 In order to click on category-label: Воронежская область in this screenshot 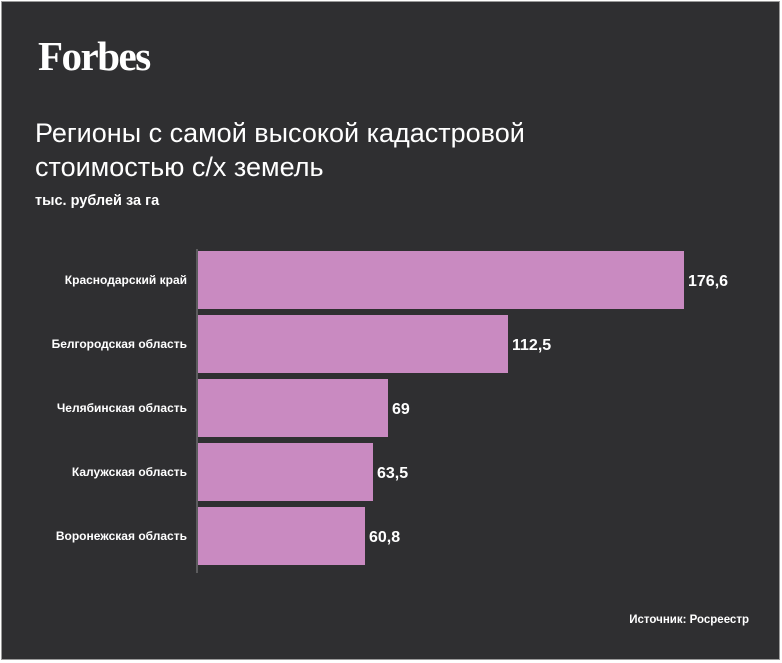, I will do `click(121, 536)`.